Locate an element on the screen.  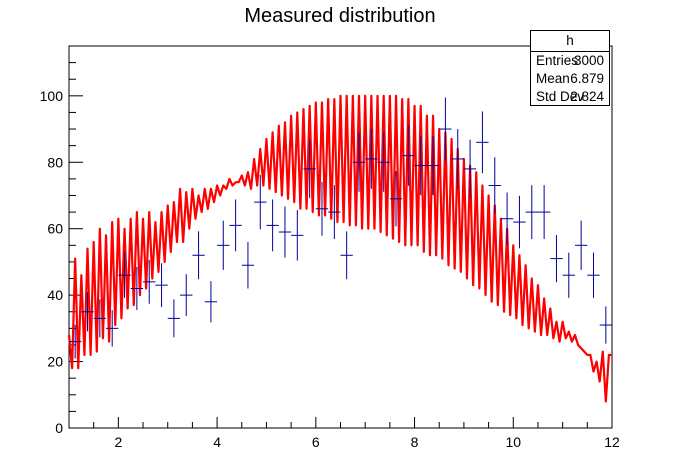
stats-mean-value: 6.879 is located at coordinates (587, 78).